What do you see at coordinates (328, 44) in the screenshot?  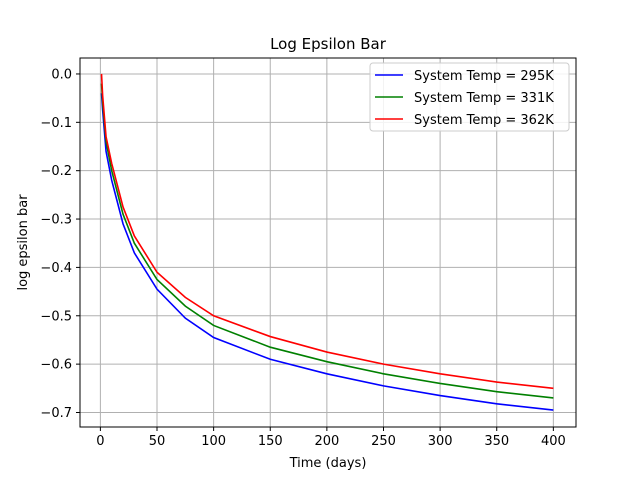 I see `chart-title: Log Epsilon Bar` at bounding box center [328, 44].